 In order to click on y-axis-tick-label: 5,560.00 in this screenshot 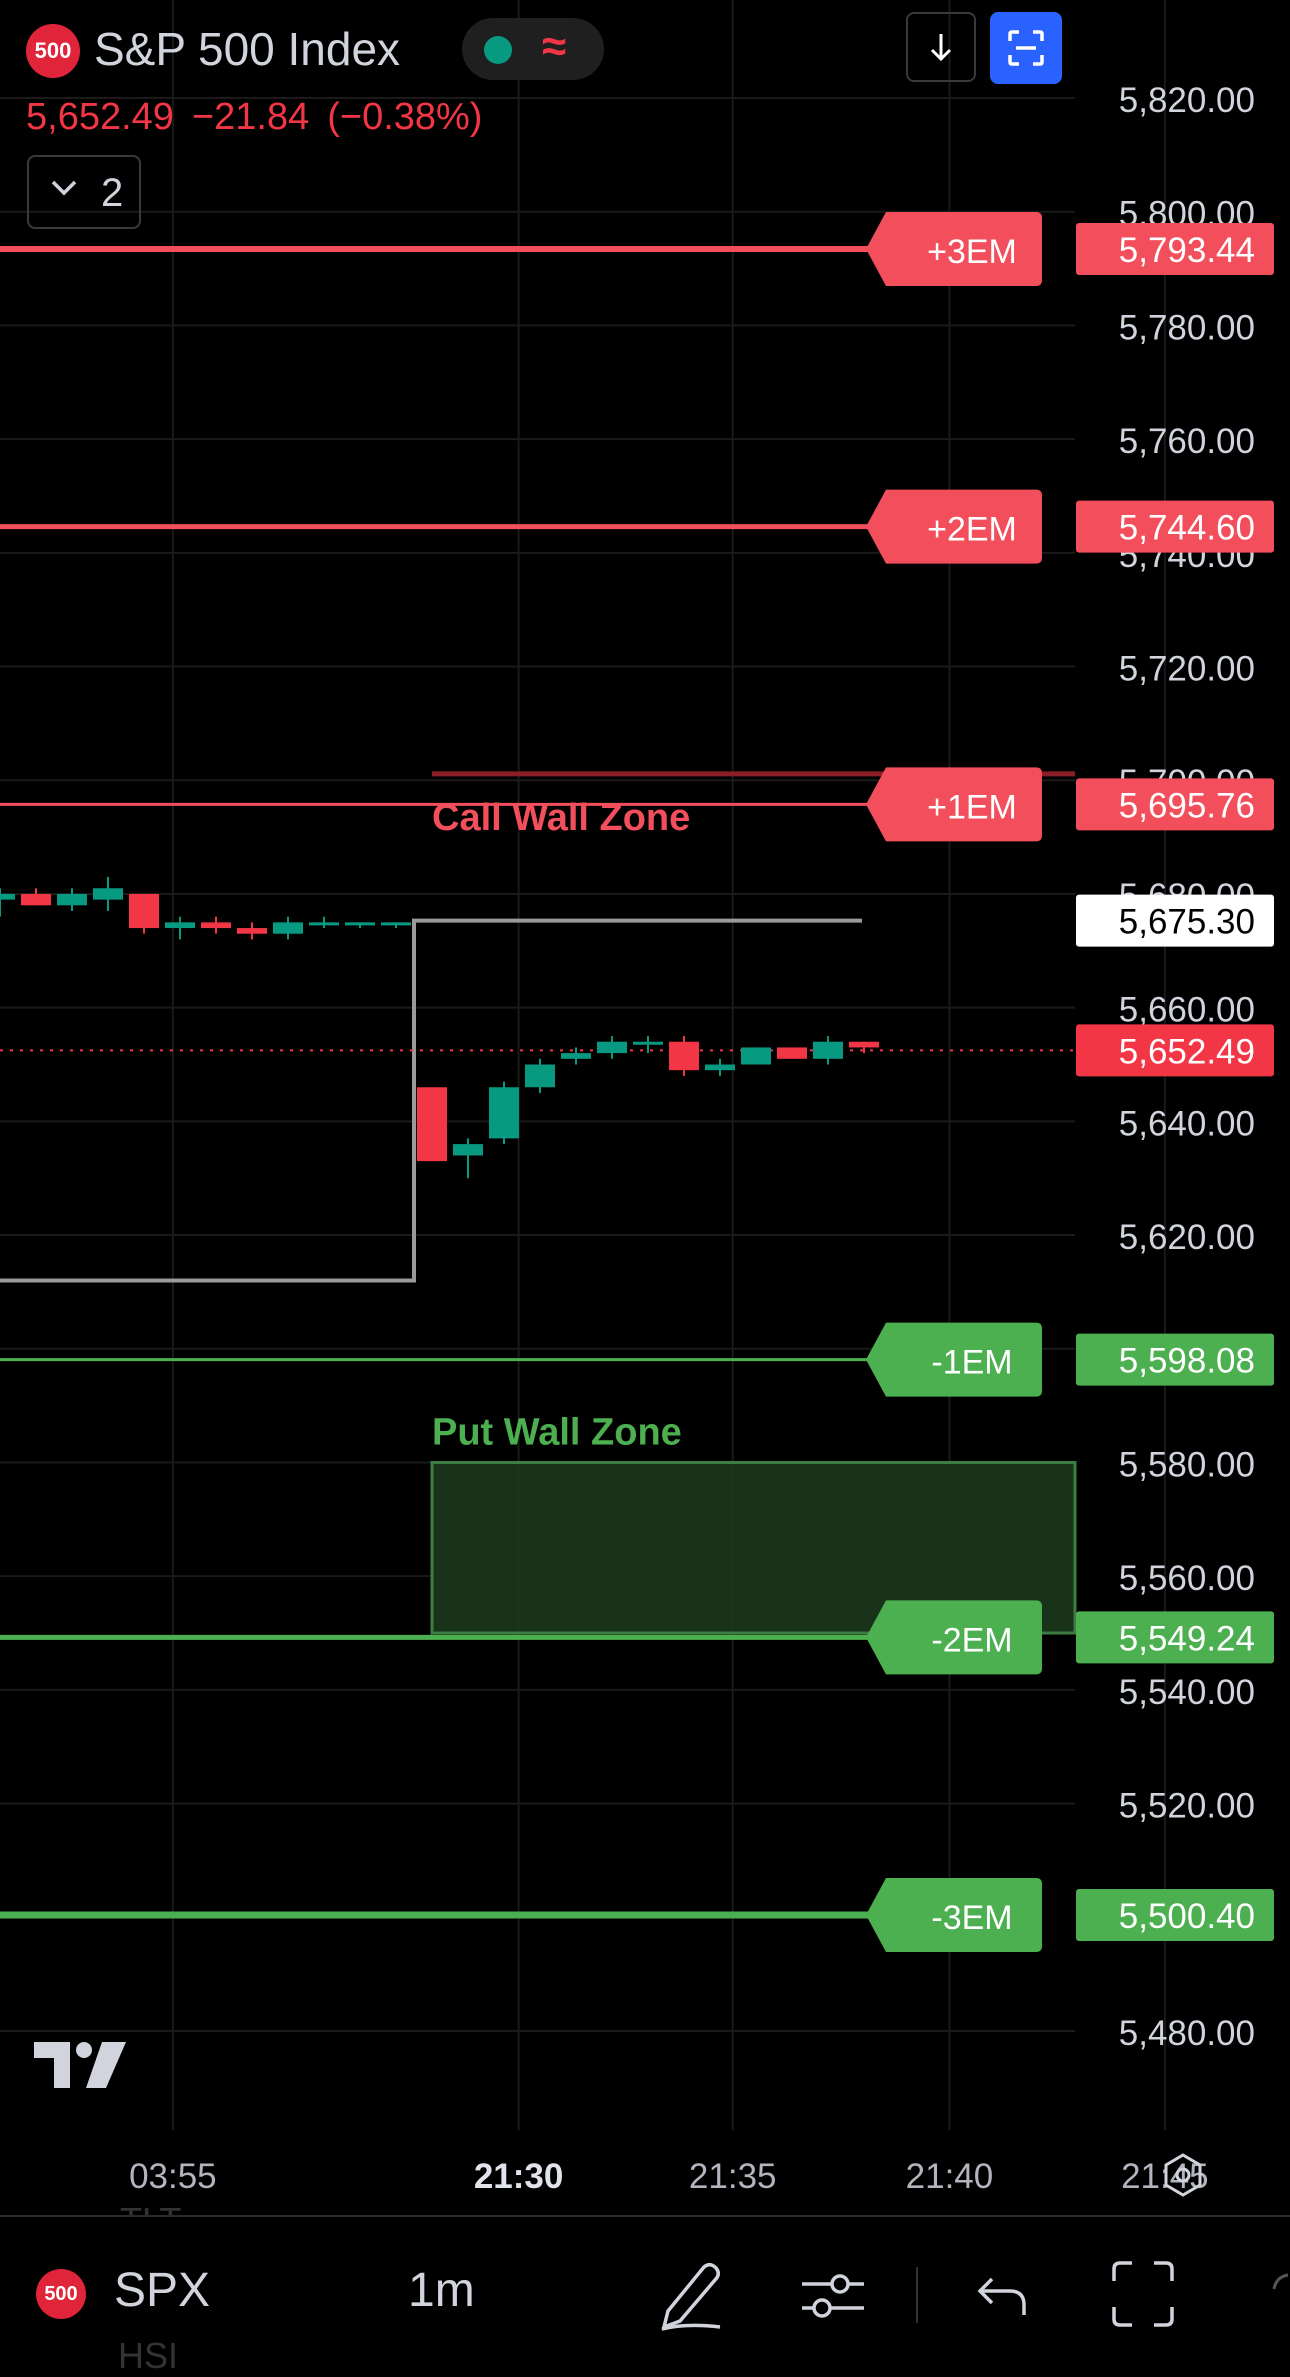, I will do `click(1187, 1578)`.